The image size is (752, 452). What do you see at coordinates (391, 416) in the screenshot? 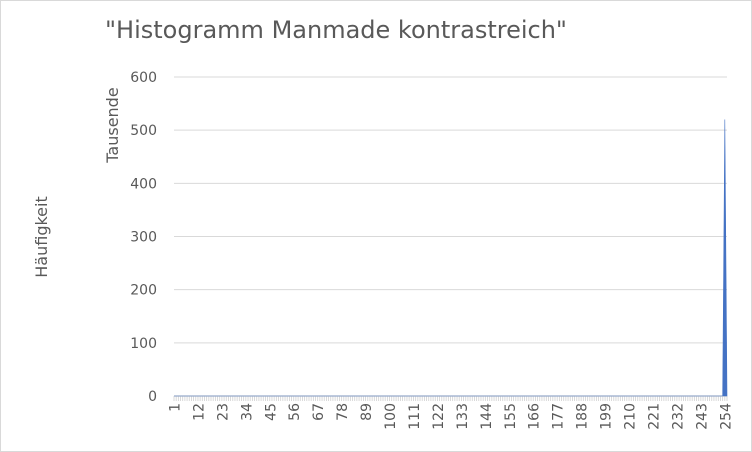
I see `x-tick-label: 100` at bounding box center [391, 416].